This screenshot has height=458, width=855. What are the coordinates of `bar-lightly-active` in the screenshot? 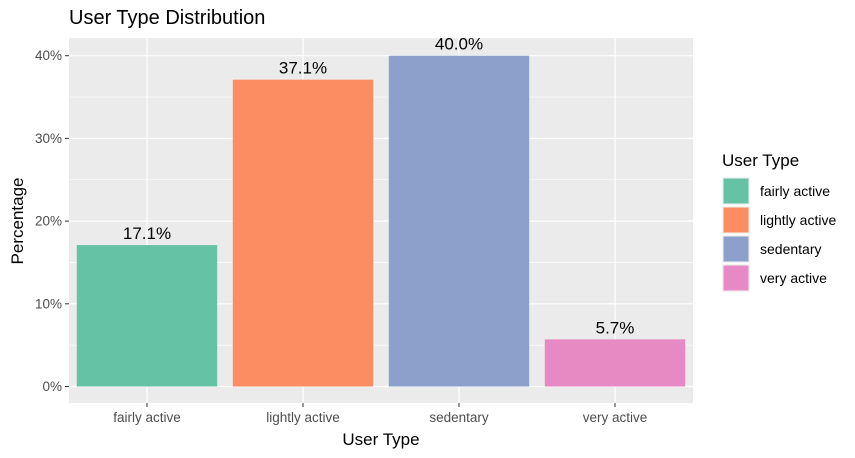 It's located at (303, 233).